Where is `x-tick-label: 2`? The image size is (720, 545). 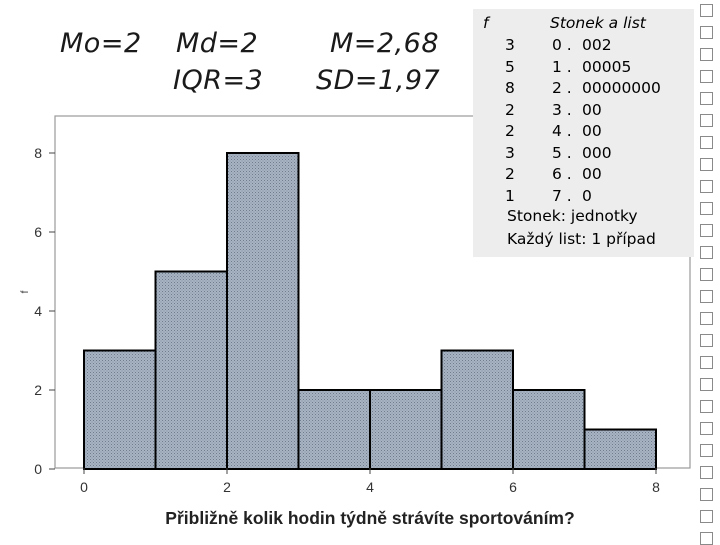 x-tick-label: 2 is located at coordinates (227, 487).